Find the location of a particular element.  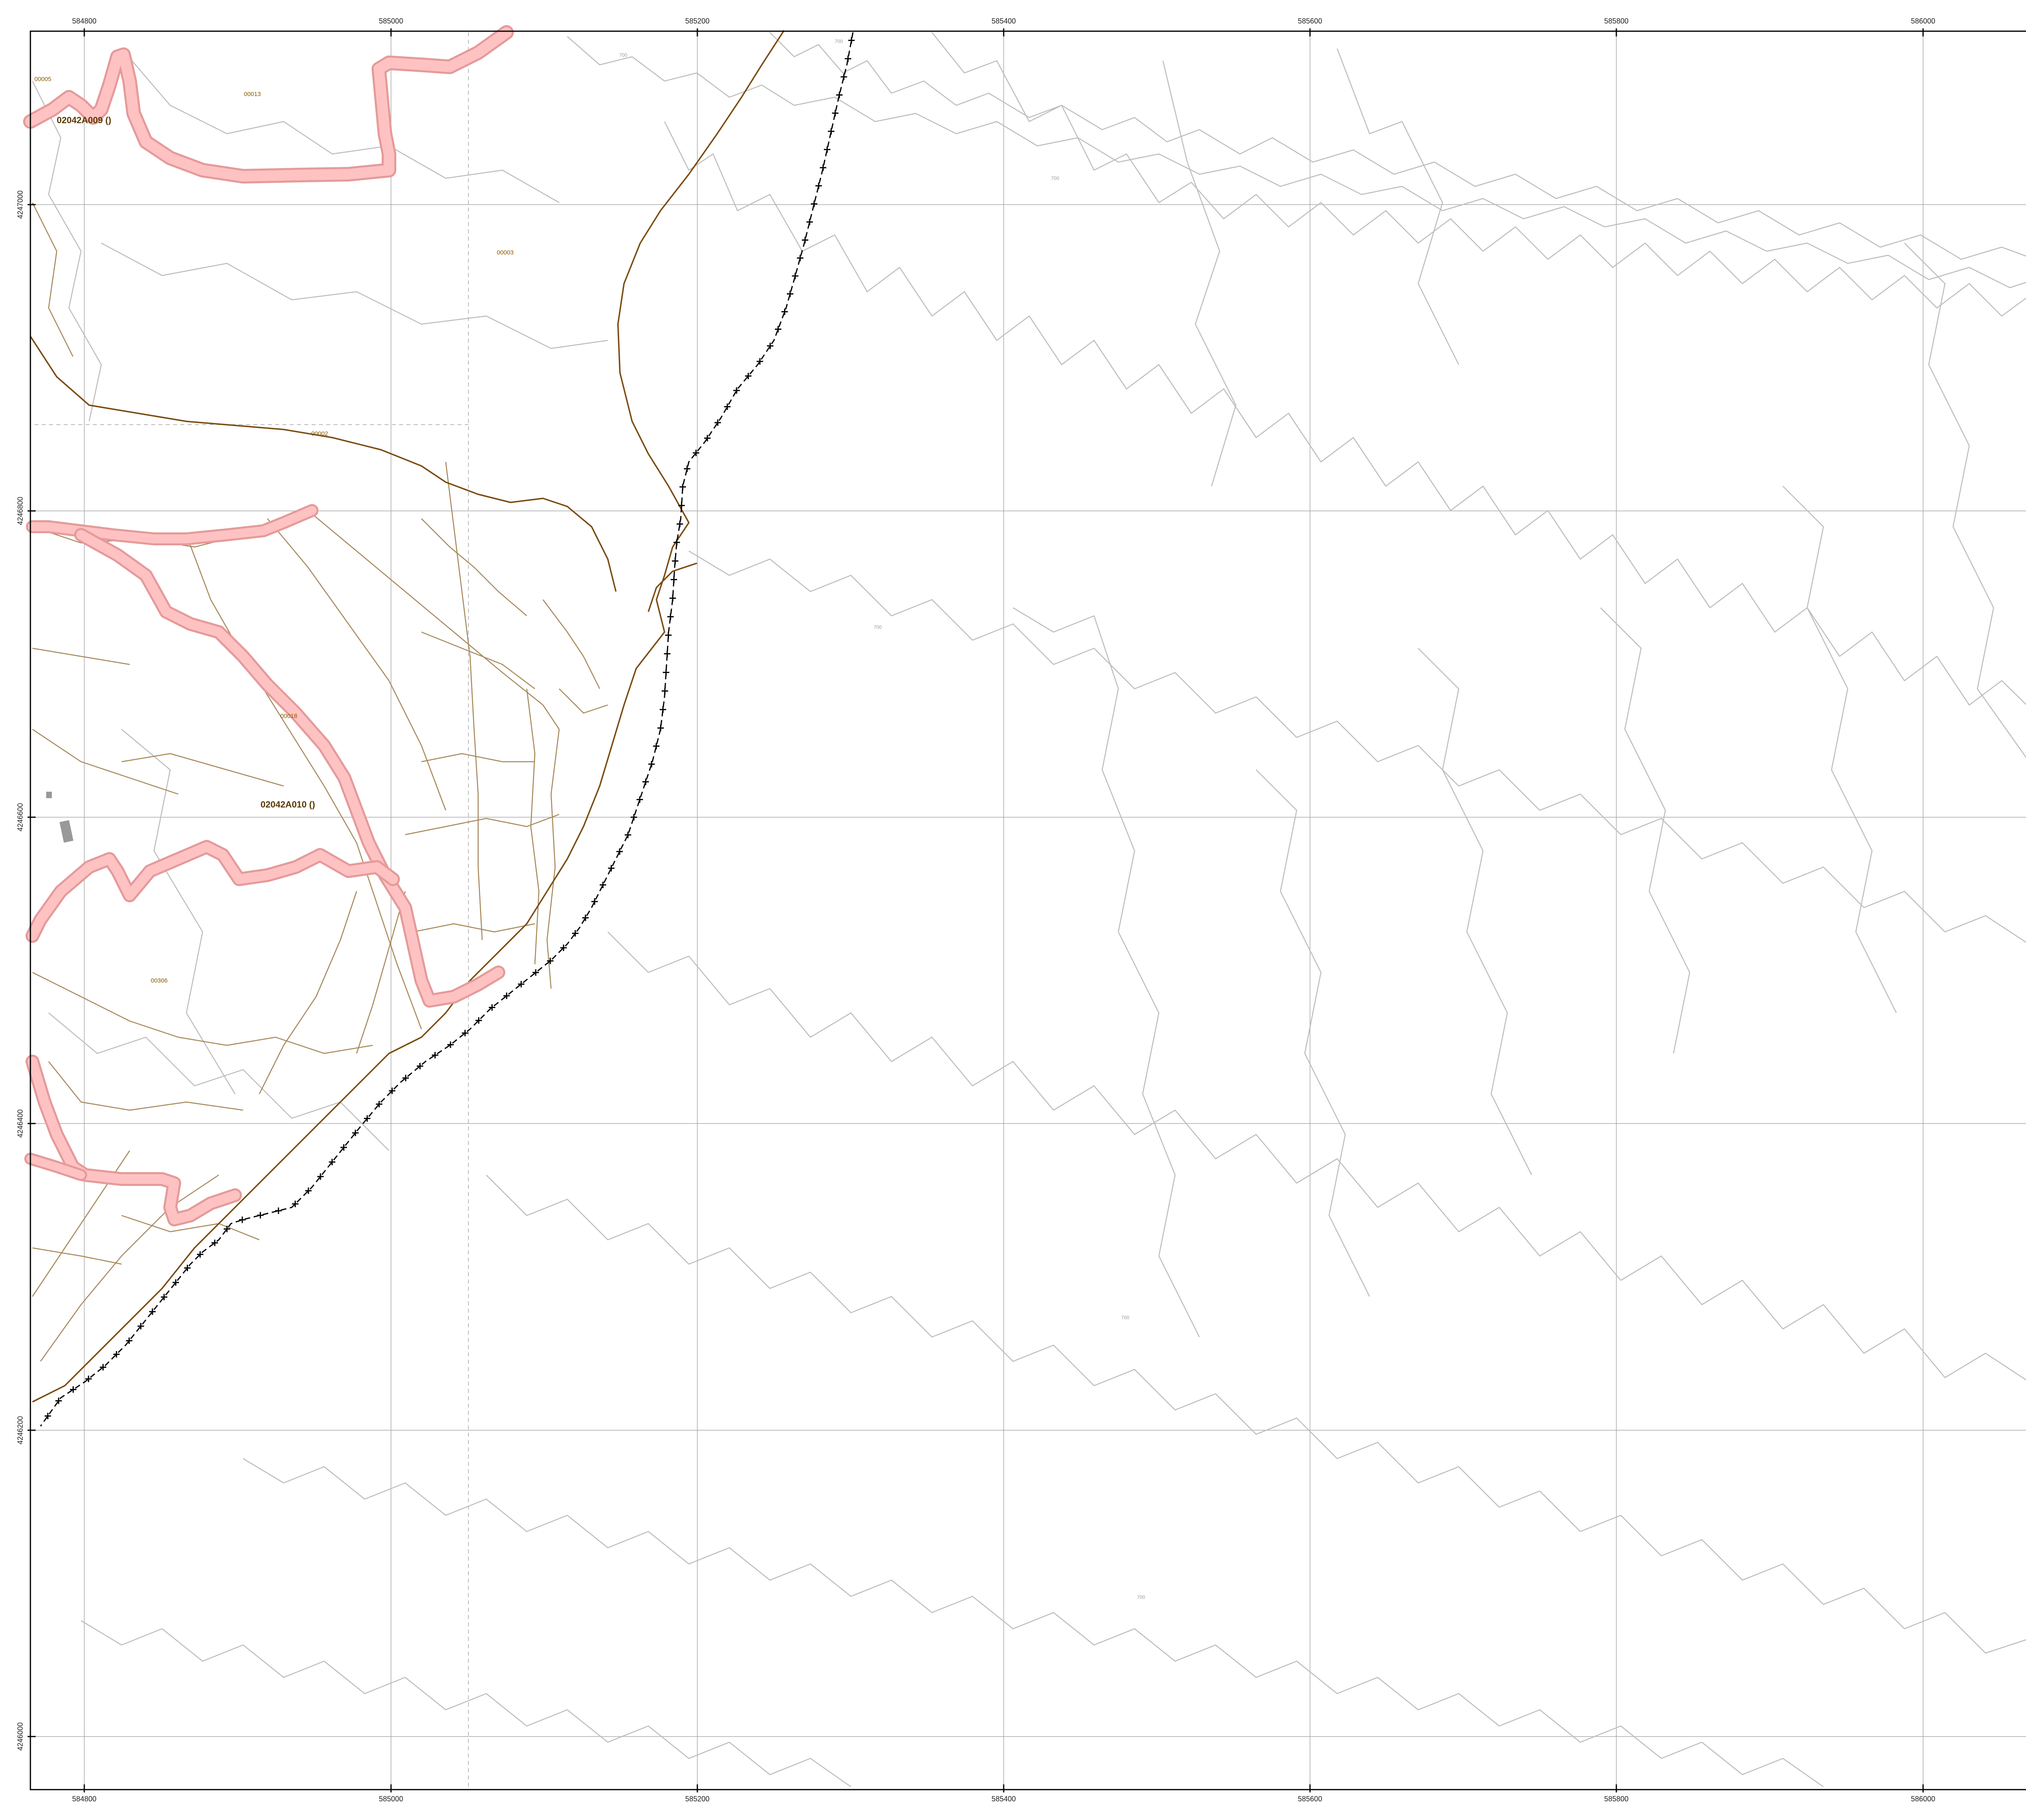

road-segment-lower-left is located at coordinates (55, 1167).